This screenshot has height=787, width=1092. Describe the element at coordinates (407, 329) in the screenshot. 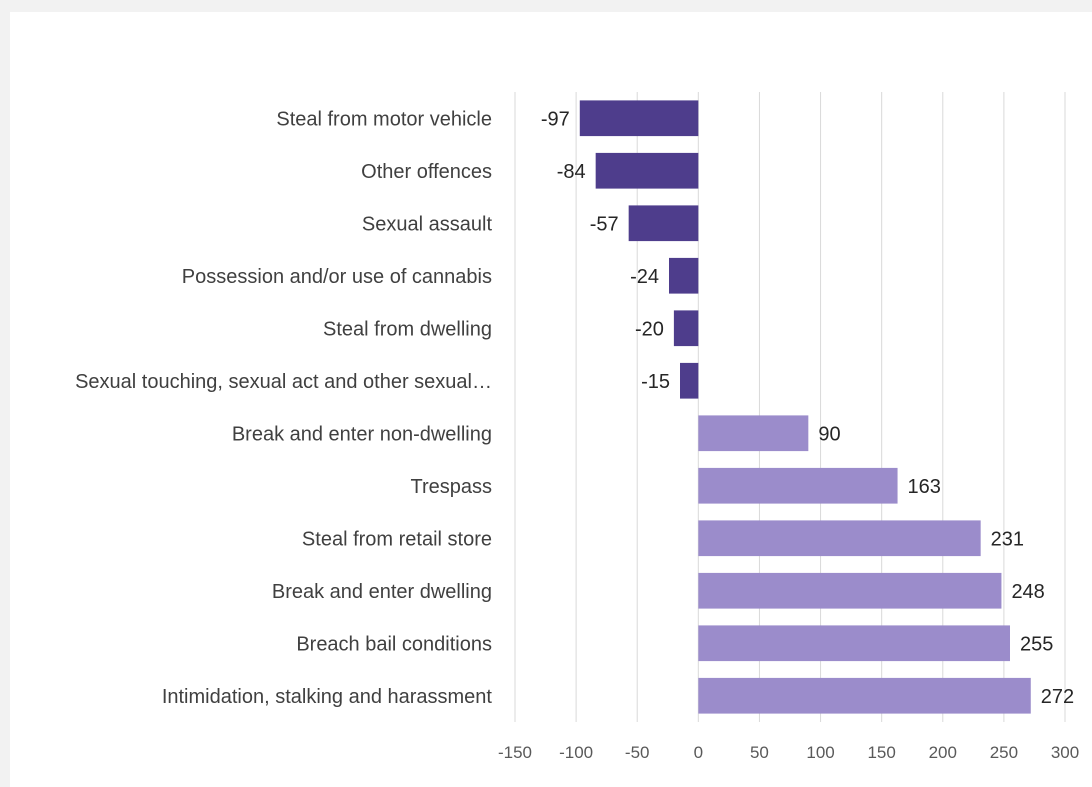

I see `category-label: Steal from dwelling` at that location.